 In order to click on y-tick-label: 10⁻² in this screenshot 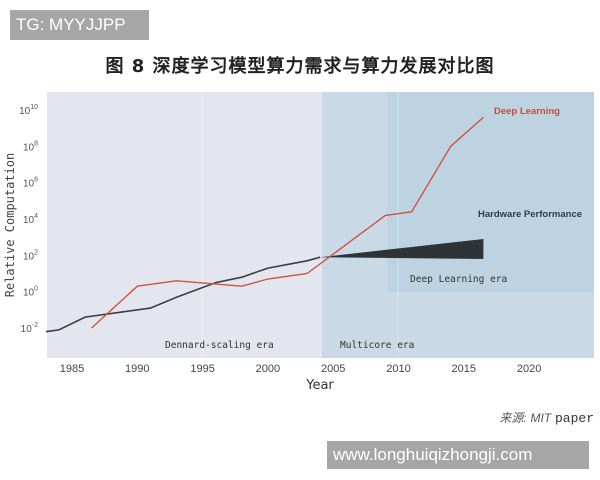, I will do `click(29, 328)`.